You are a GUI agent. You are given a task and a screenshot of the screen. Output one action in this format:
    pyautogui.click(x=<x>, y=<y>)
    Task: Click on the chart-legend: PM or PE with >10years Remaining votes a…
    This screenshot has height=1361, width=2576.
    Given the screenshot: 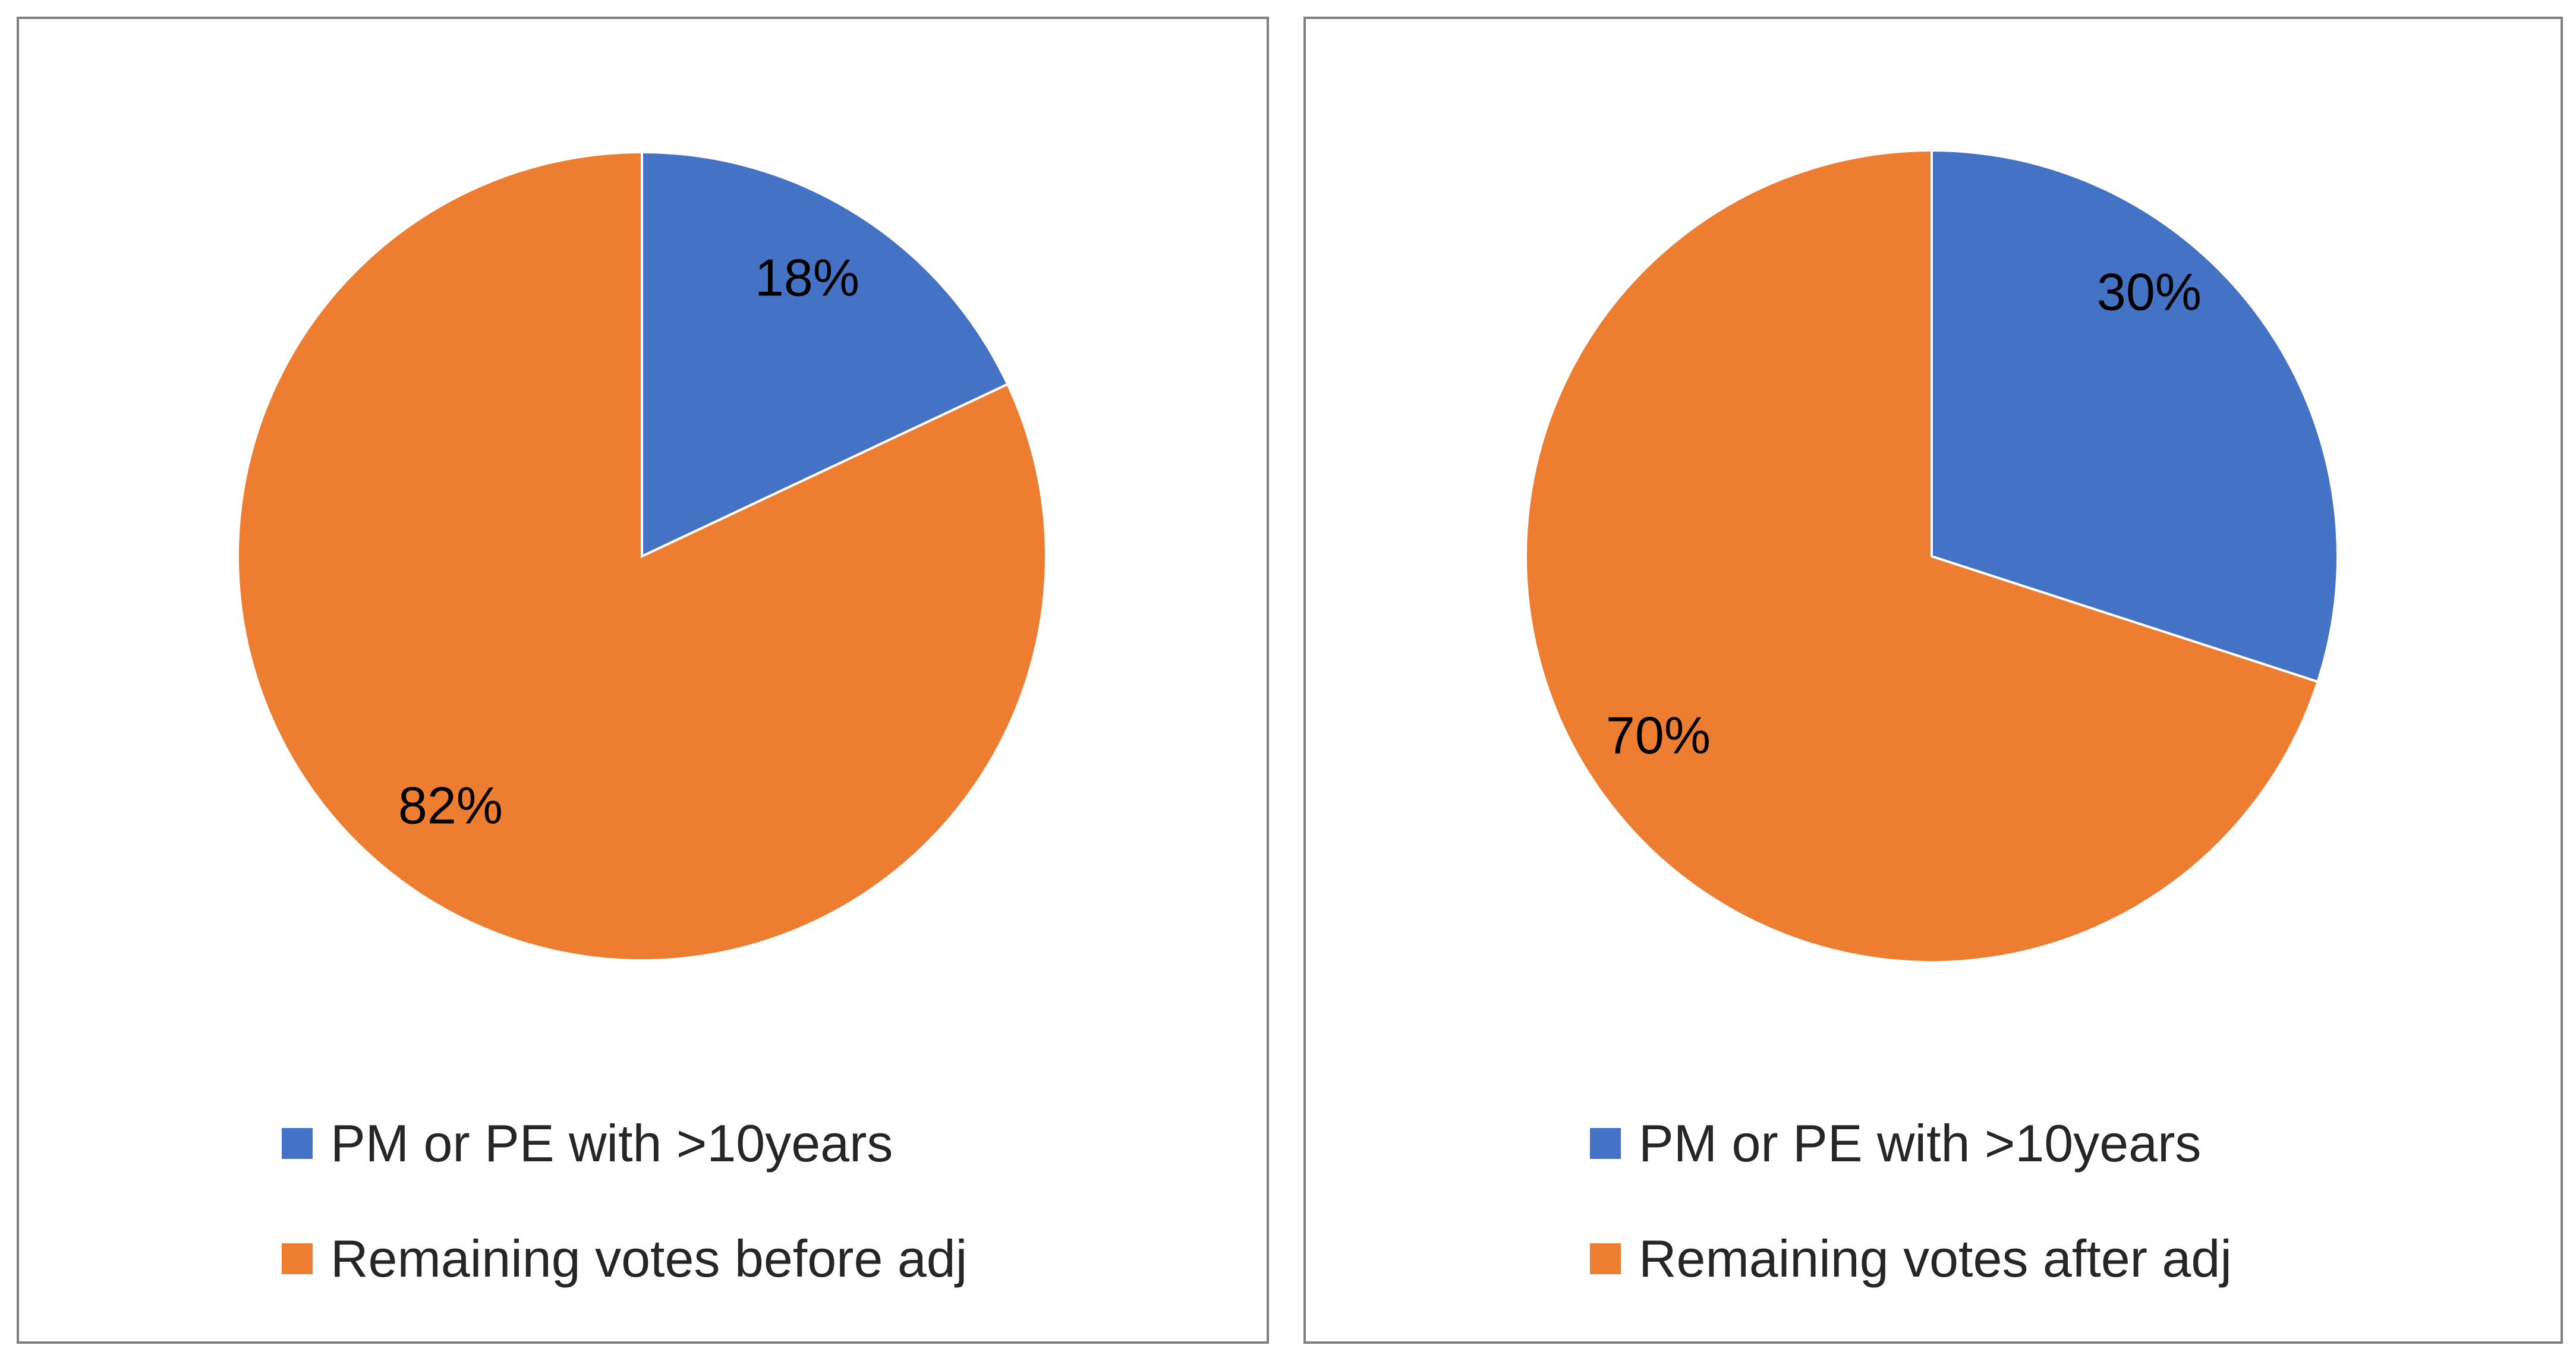 What is the action you would take?
    pyautogui.click(x=1933, y=1229)
    